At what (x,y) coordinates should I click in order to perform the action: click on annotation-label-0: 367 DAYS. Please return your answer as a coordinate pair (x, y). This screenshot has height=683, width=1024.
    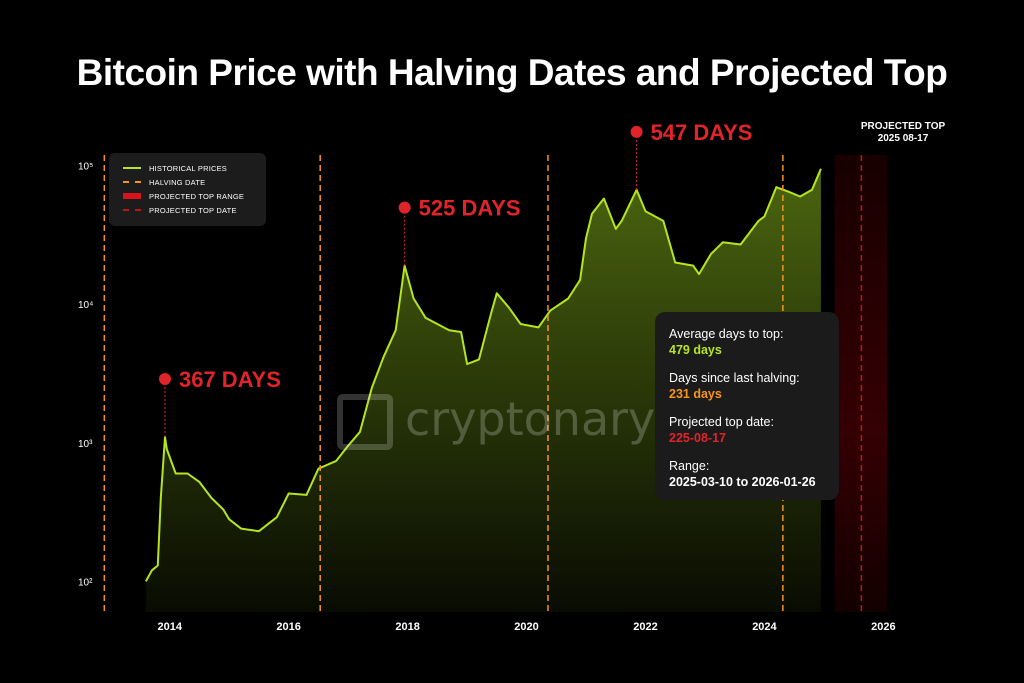
    Looking at the image, I should click on (230, 379).